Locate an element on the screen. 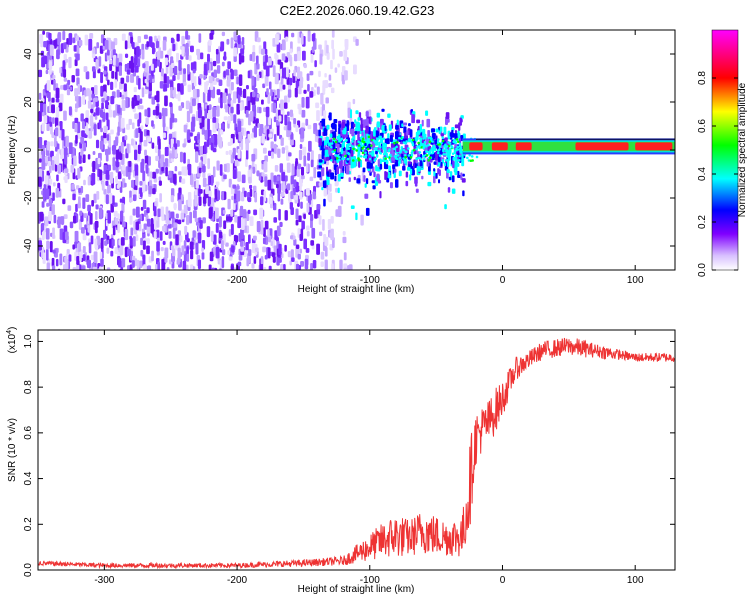 This screenshot has width=750, height=600. x-tick-label: -300 is located at coordinates (104, 580).